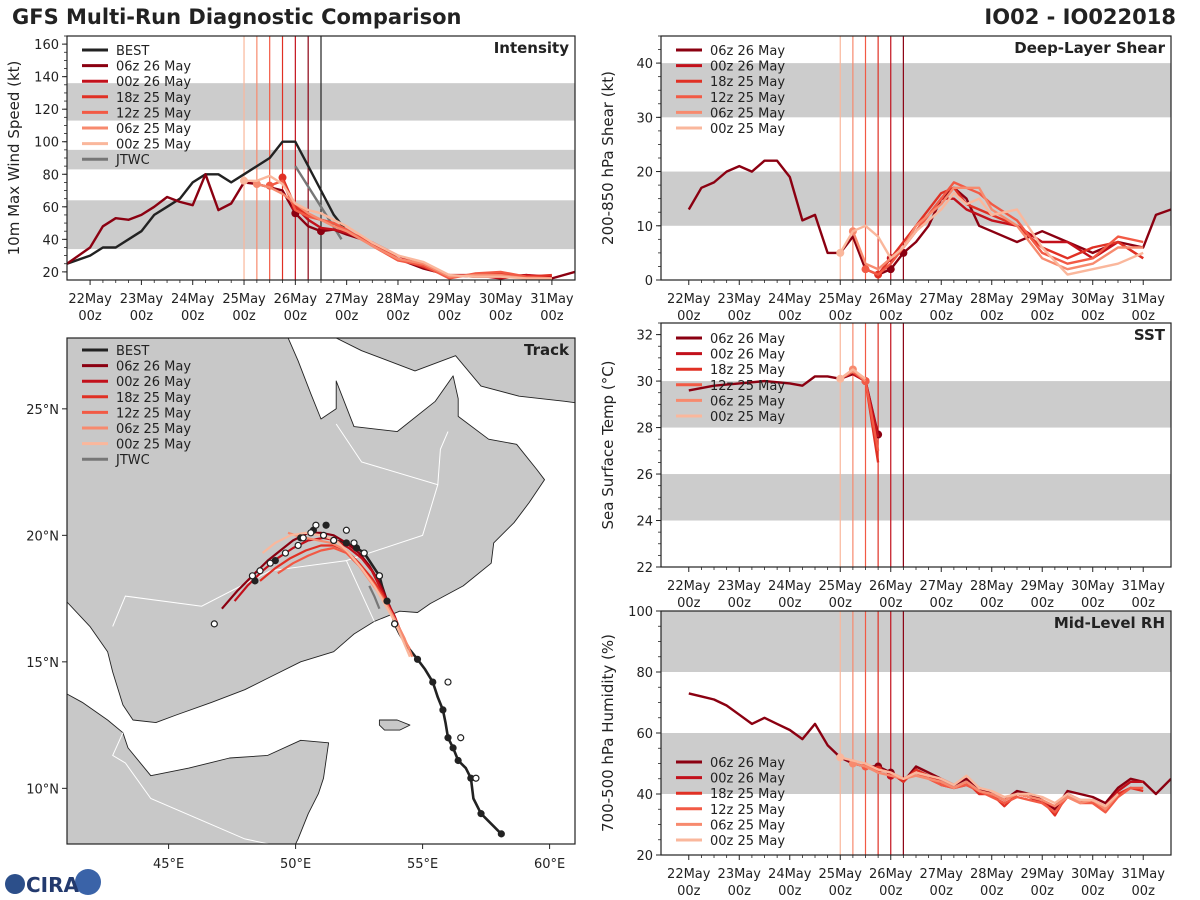 The width and height of the screenshot is (1200, 900). What do you see at coordinates (747, 779) in the screenshot?
I see `rh-legend-label: 00z 26 May` at bounding box center [747, 779].